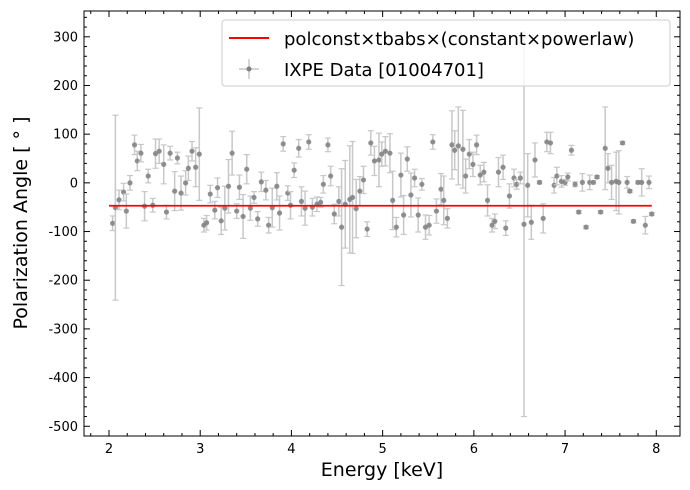  What do you see at coordinates (200, 449) in the screenshot?
I see `x-tick-label: 3` at bounding box center [200, 449].